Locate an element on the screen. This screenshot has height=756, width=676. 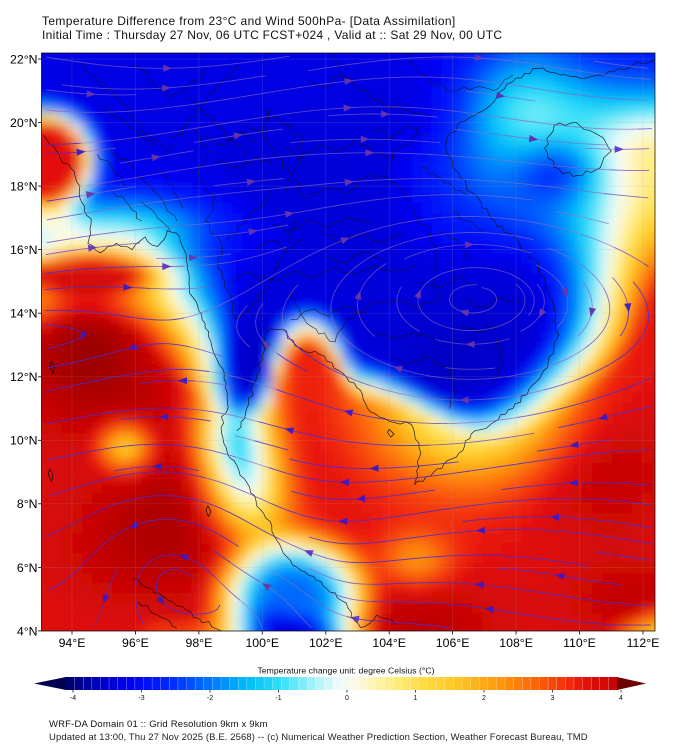
svg-text: 12°N is located at coordinates (23, 377).